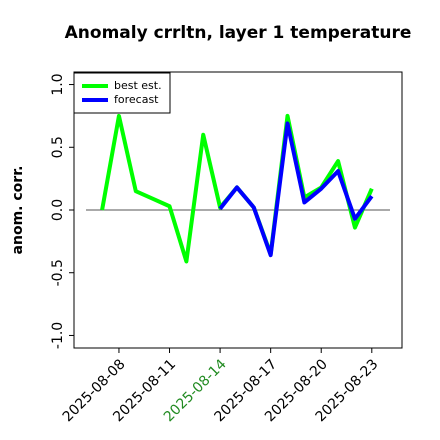 The height and width of the screenshot is (440, 440). Describe the element at coordinates (58, 147) in the screenshot. I see `y-tick-label: 0.5` at that location.